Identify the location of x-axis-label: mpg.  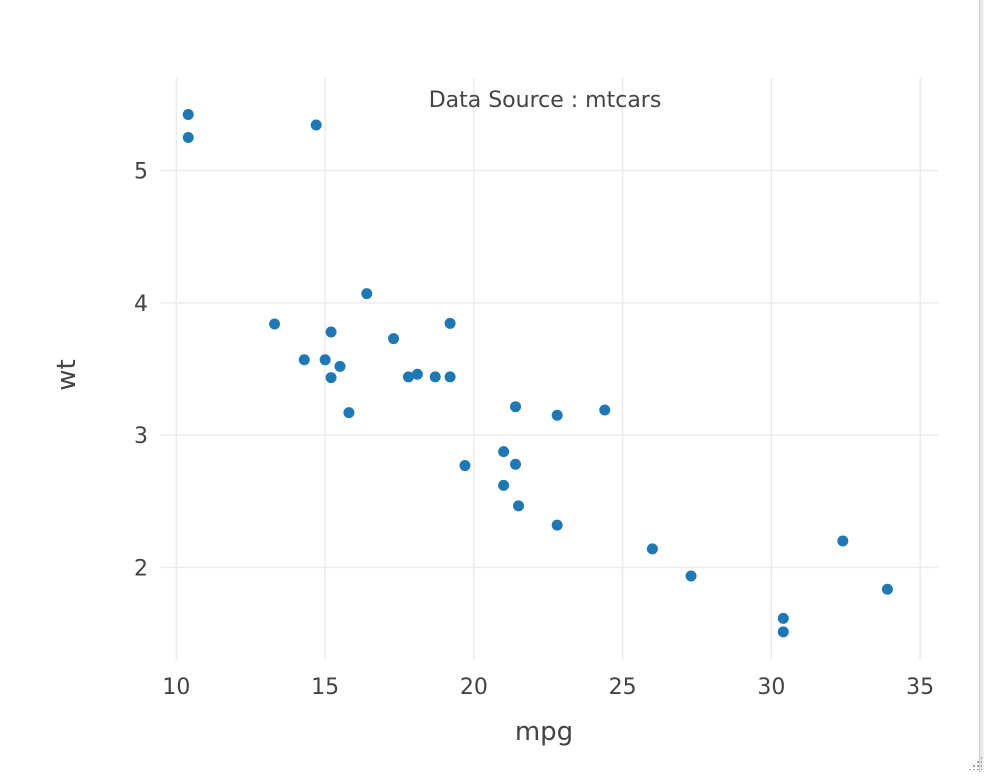
(544, 732).